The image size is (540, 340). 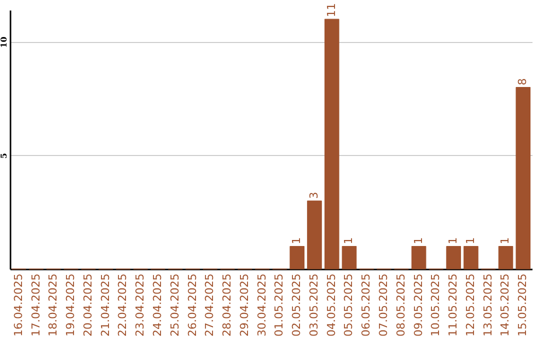 I want to click on data-label: 8, so click(x=523, y=82).